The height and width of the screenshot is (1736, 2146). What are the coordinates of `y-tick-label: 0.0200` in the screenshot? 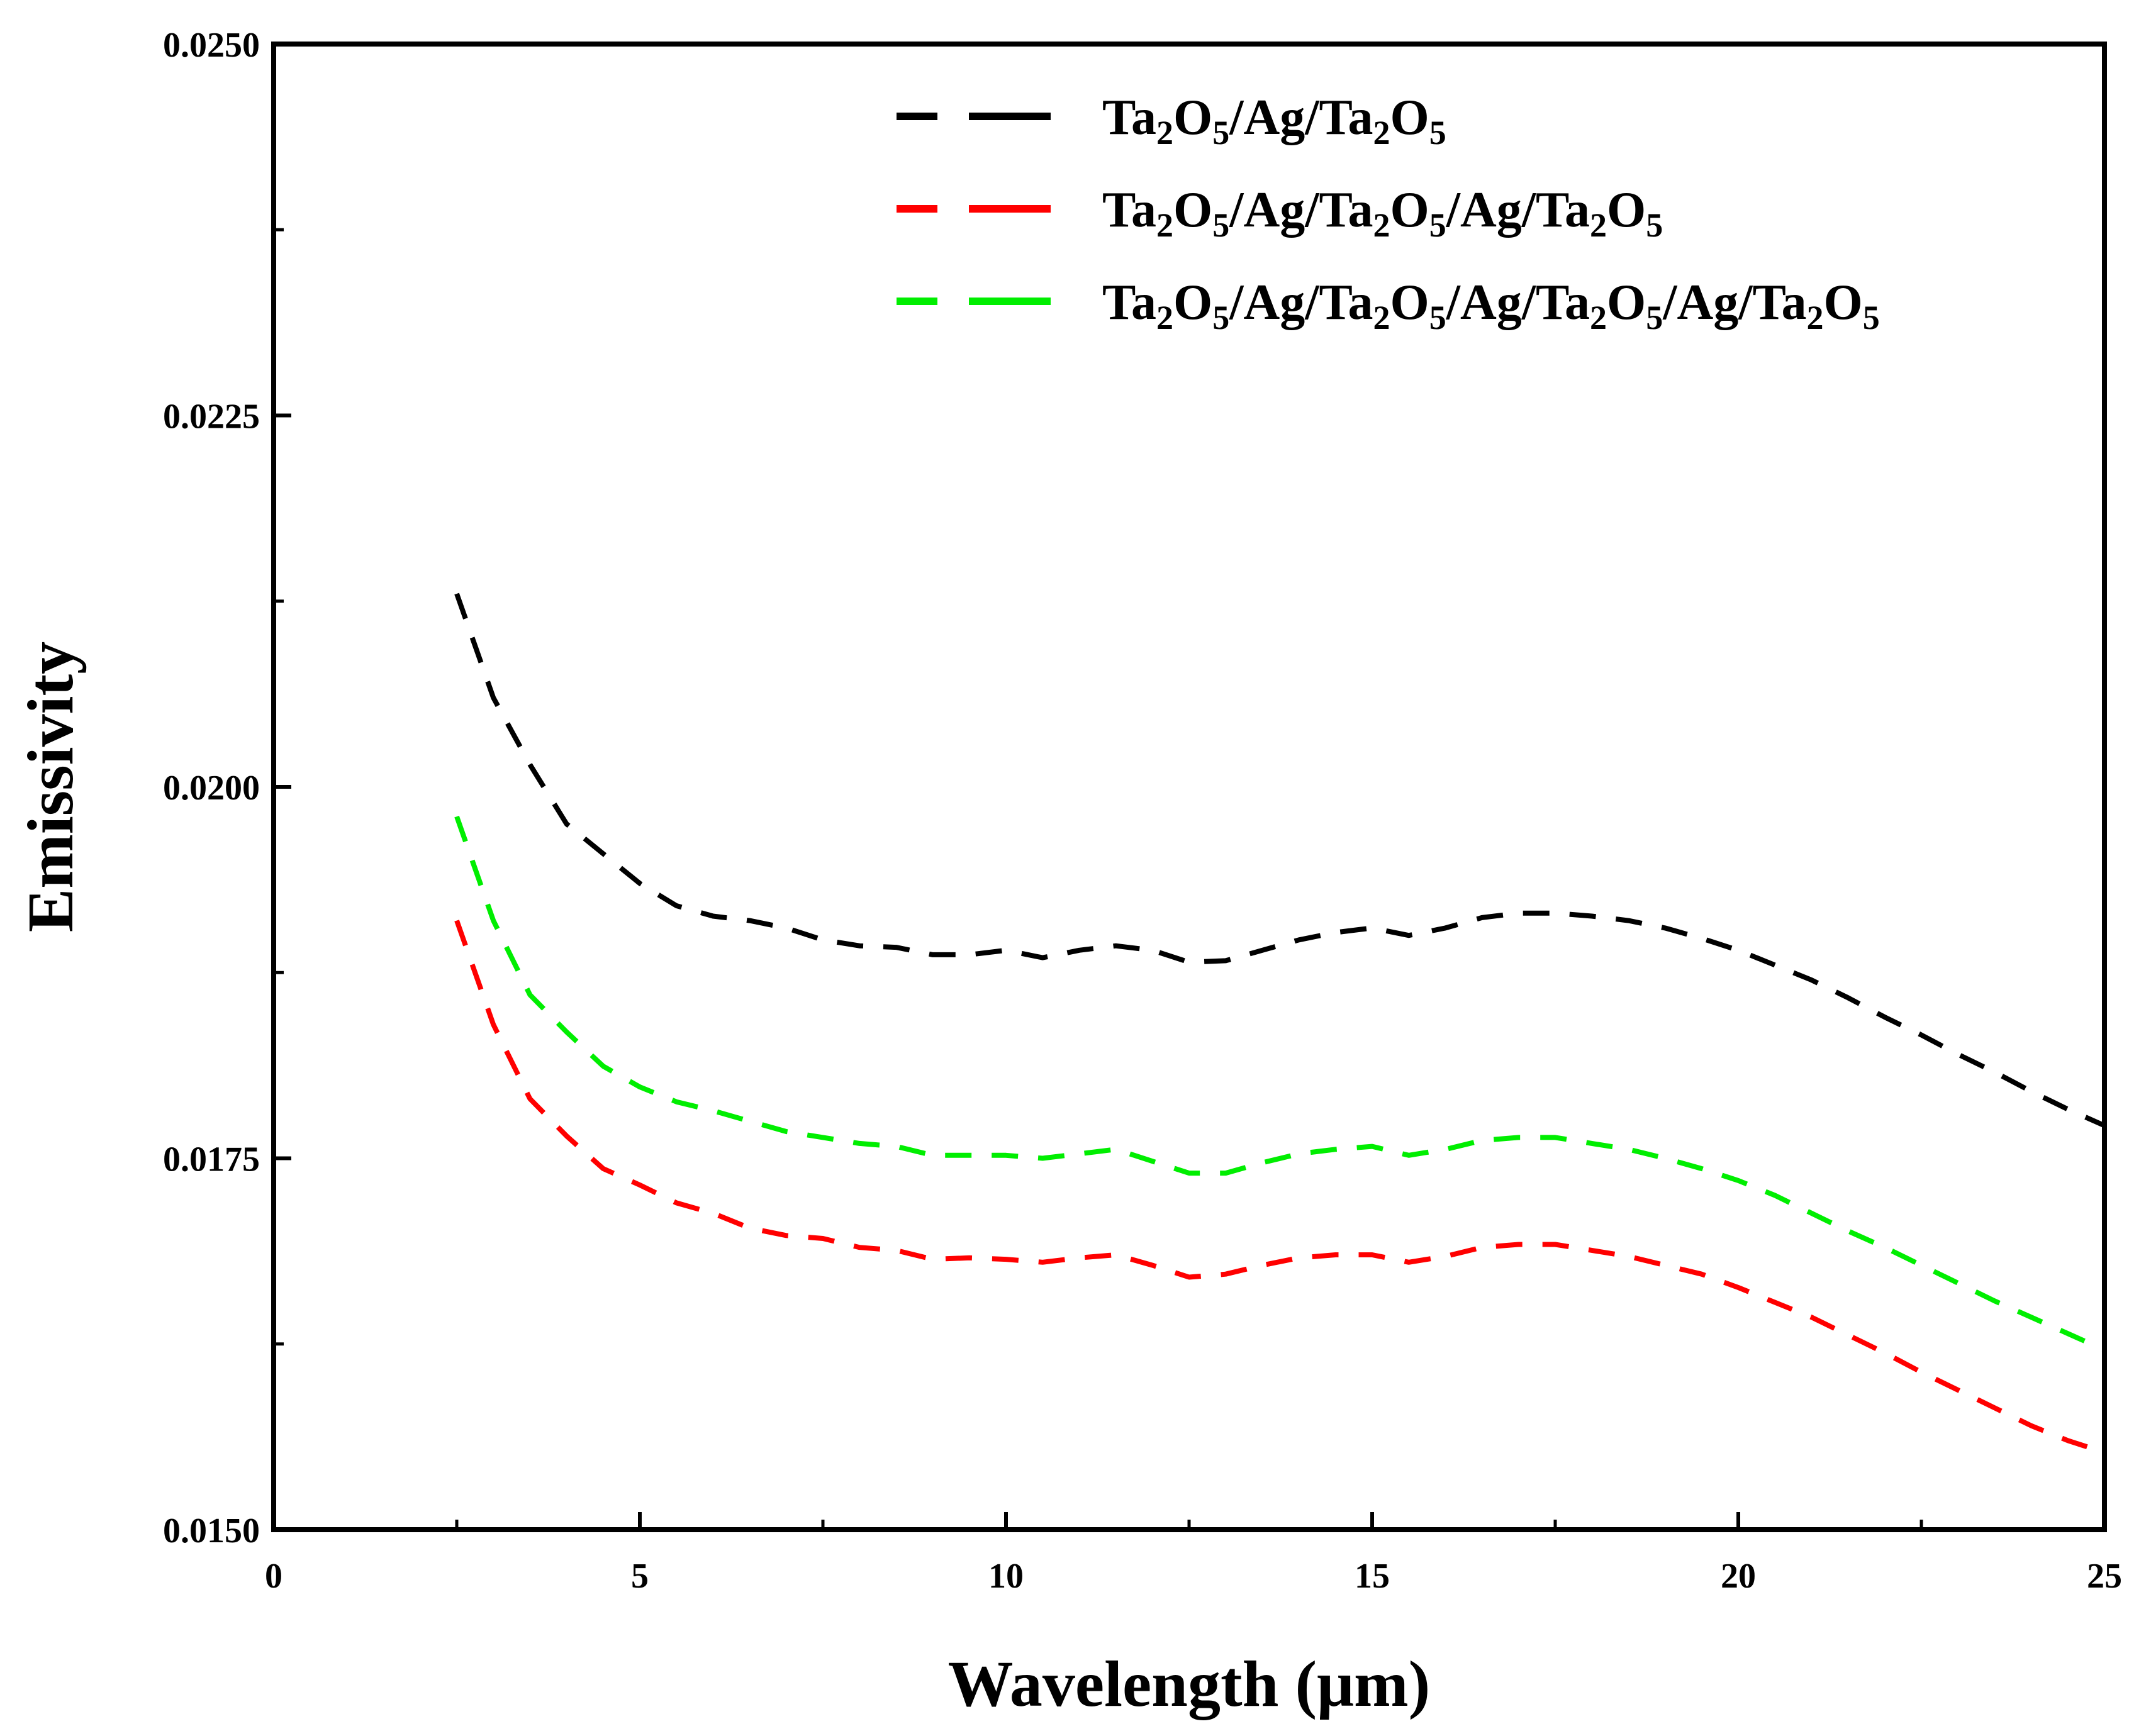 It's located at (211, 789).